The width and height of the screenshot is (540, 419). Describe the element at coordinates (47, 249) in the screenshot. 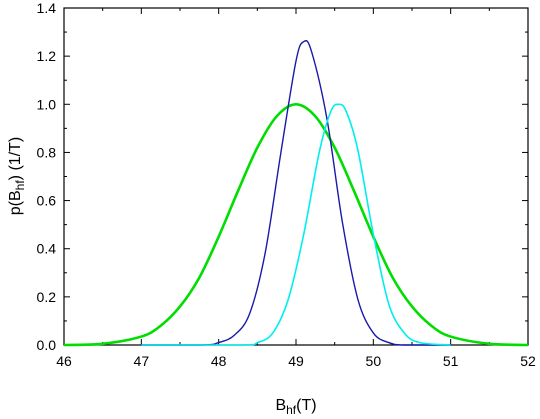

I see `y-tick-label: 0.4` at that location.